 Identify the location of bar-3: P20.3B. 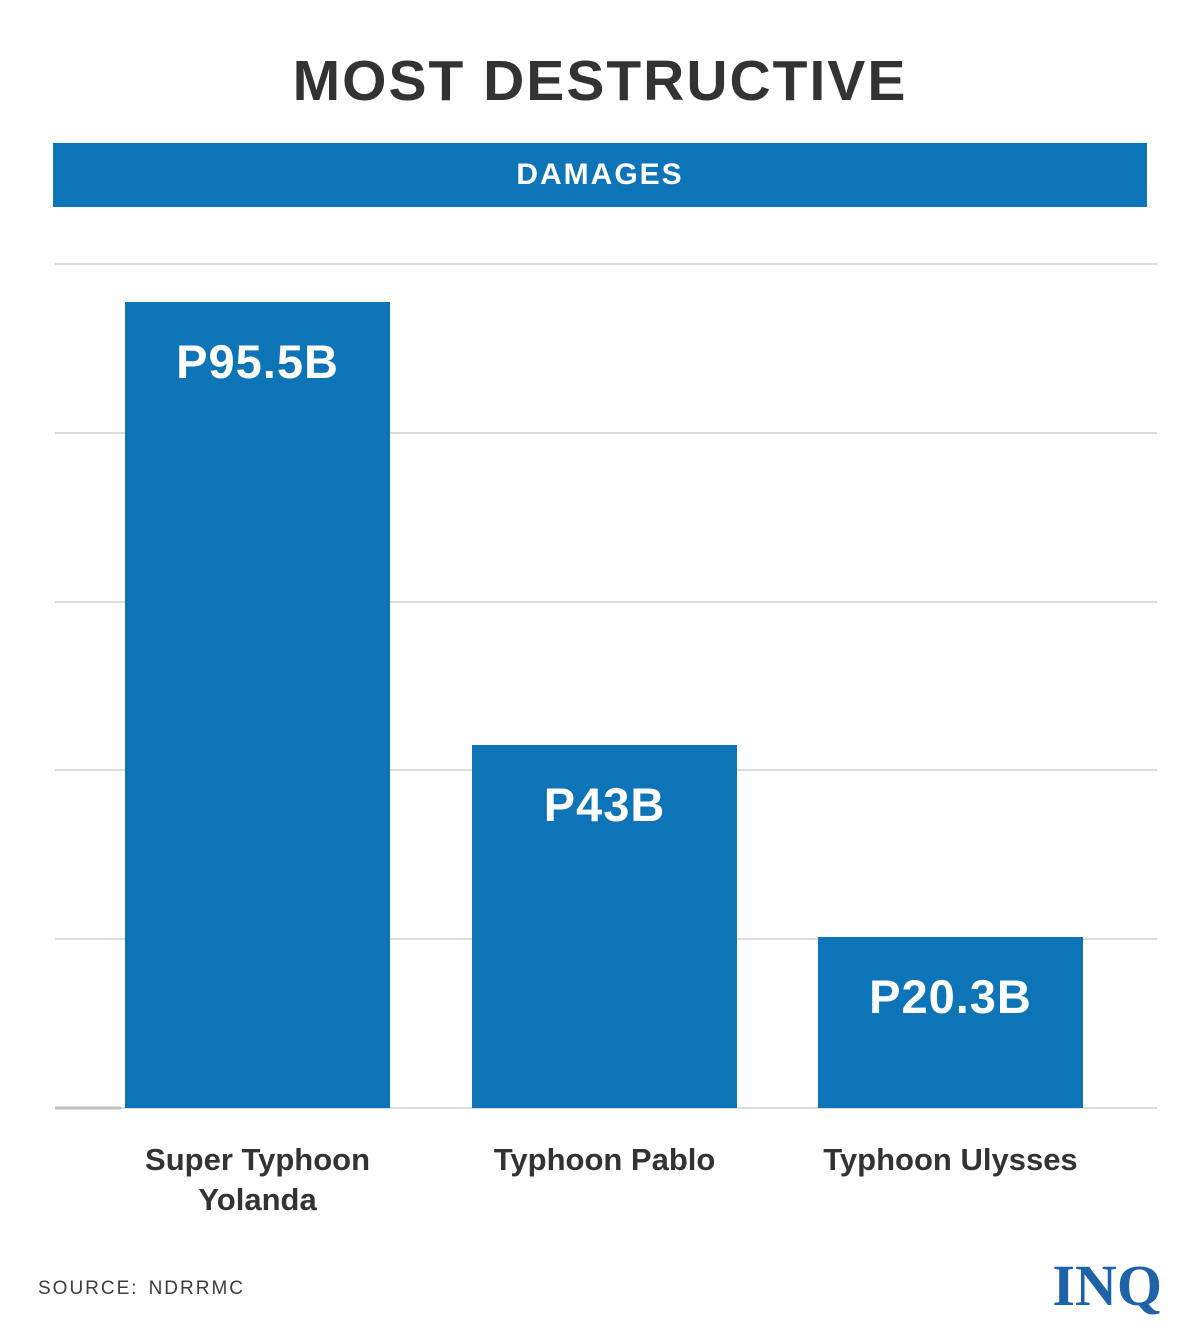
(950, 1022).